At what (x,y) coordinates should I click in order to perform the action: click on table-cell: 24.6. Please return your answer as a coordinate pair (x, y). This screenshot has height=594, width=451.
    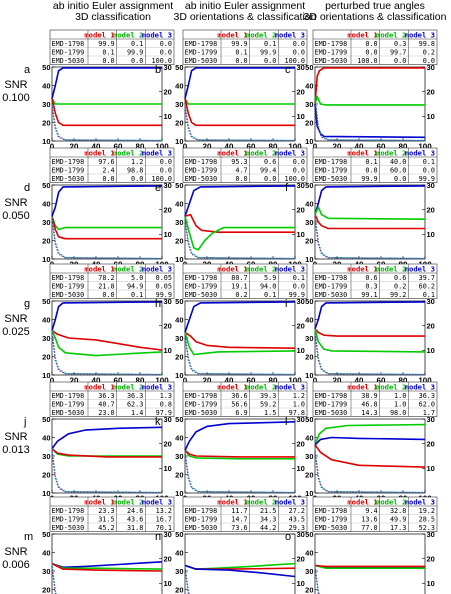
    Looking at the image, I should click on (135, 511).